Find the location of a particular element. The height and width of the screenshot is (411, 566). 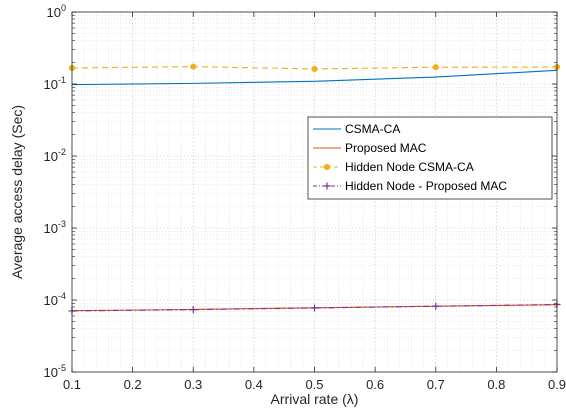

y-tick-labels: 10⁻⁵ 10⁻⁴ 10⁻³ 10⁻² 10⁻¹ 10⁰ is located at coordinates (55, 191).